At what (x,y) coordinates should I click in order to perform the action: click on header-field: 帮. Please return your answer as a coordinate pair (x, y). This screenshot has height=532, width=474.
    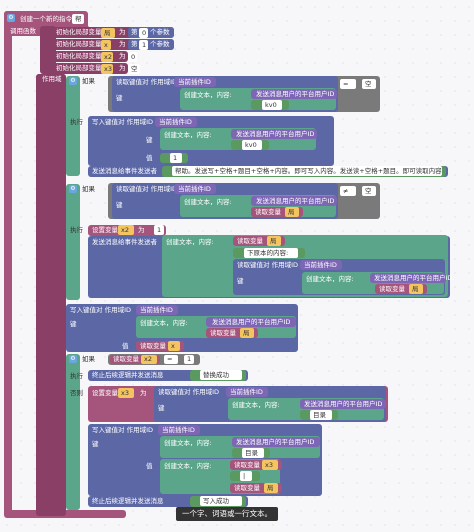
    Looking at the image, I should click on (78, 19).